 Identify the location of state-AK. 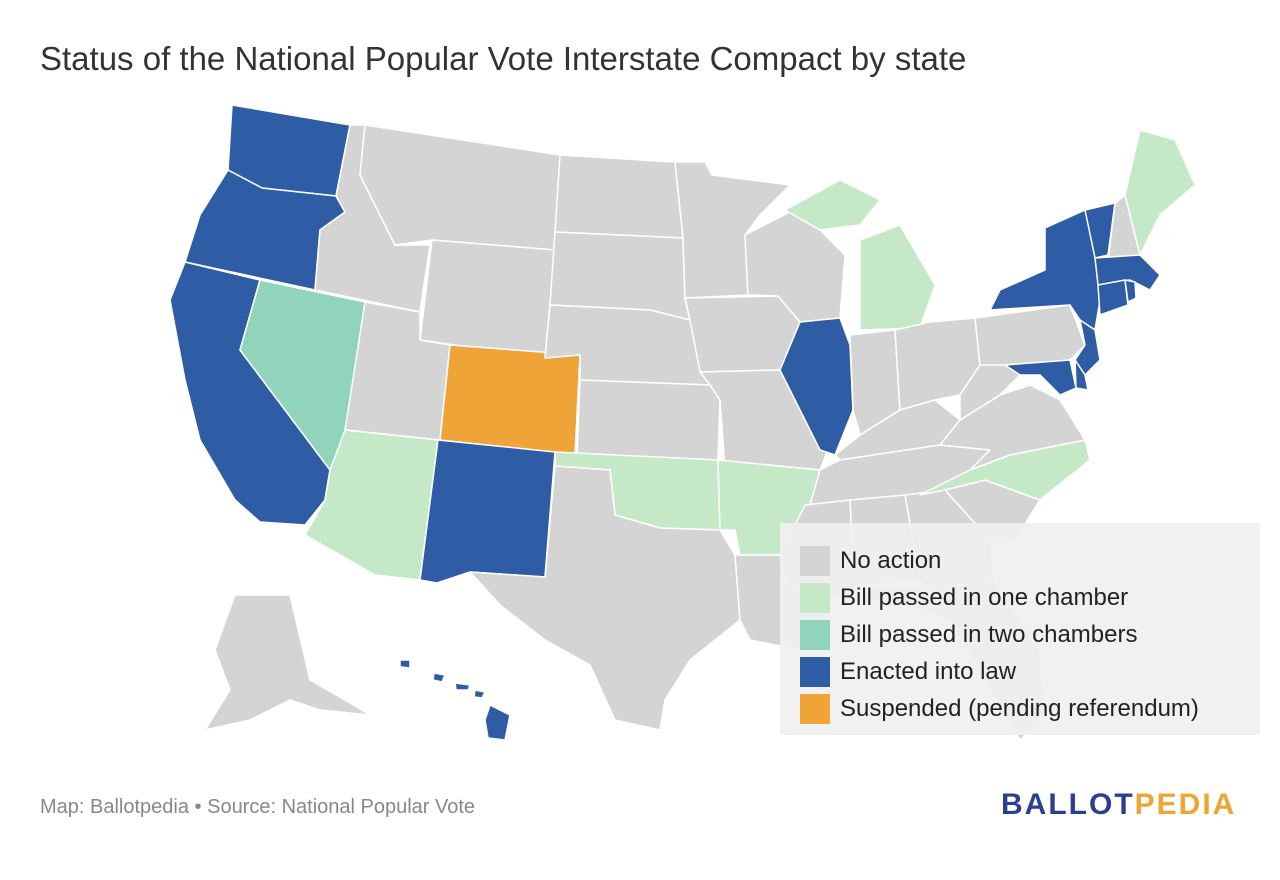
(287, 662).